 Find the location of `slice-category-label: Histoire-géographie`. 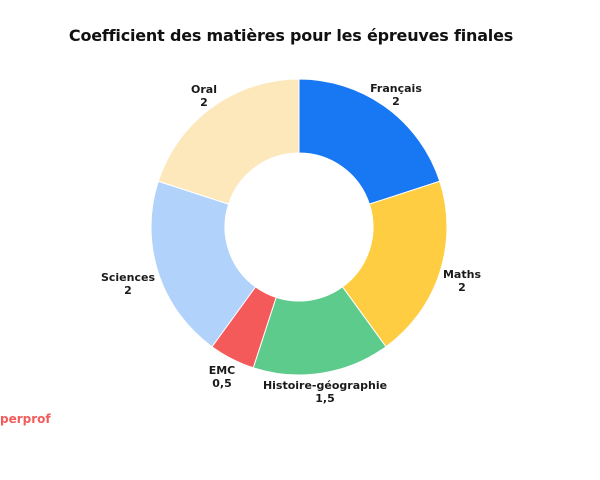

slice-category-label: Histoire-géographie is located at coordinates (325, 385).